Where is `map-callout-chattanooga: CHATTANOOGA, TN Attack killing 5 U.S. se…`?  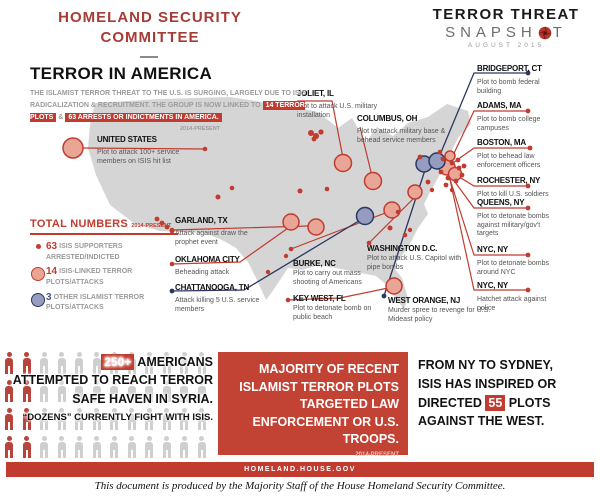
map-callout-chattanooga: CHATTANOOGA, TN Attack killing 5 U.S. se… is located at coordinates (218, 298).